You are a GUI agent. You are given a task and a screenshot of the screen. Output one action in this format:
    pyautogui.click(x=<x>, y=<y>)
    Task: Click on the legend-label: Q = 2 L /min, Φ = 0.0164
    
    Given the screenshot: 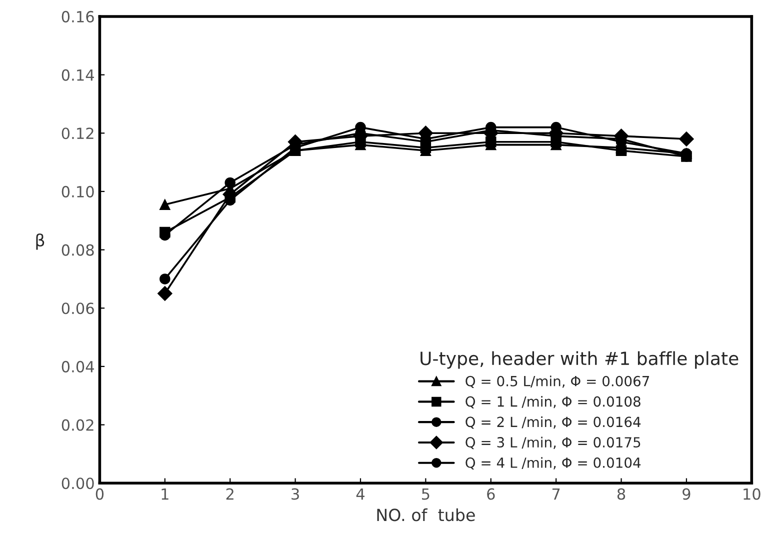 What is the action you would take?
    pyautogui.click(x=553, y=422)
    